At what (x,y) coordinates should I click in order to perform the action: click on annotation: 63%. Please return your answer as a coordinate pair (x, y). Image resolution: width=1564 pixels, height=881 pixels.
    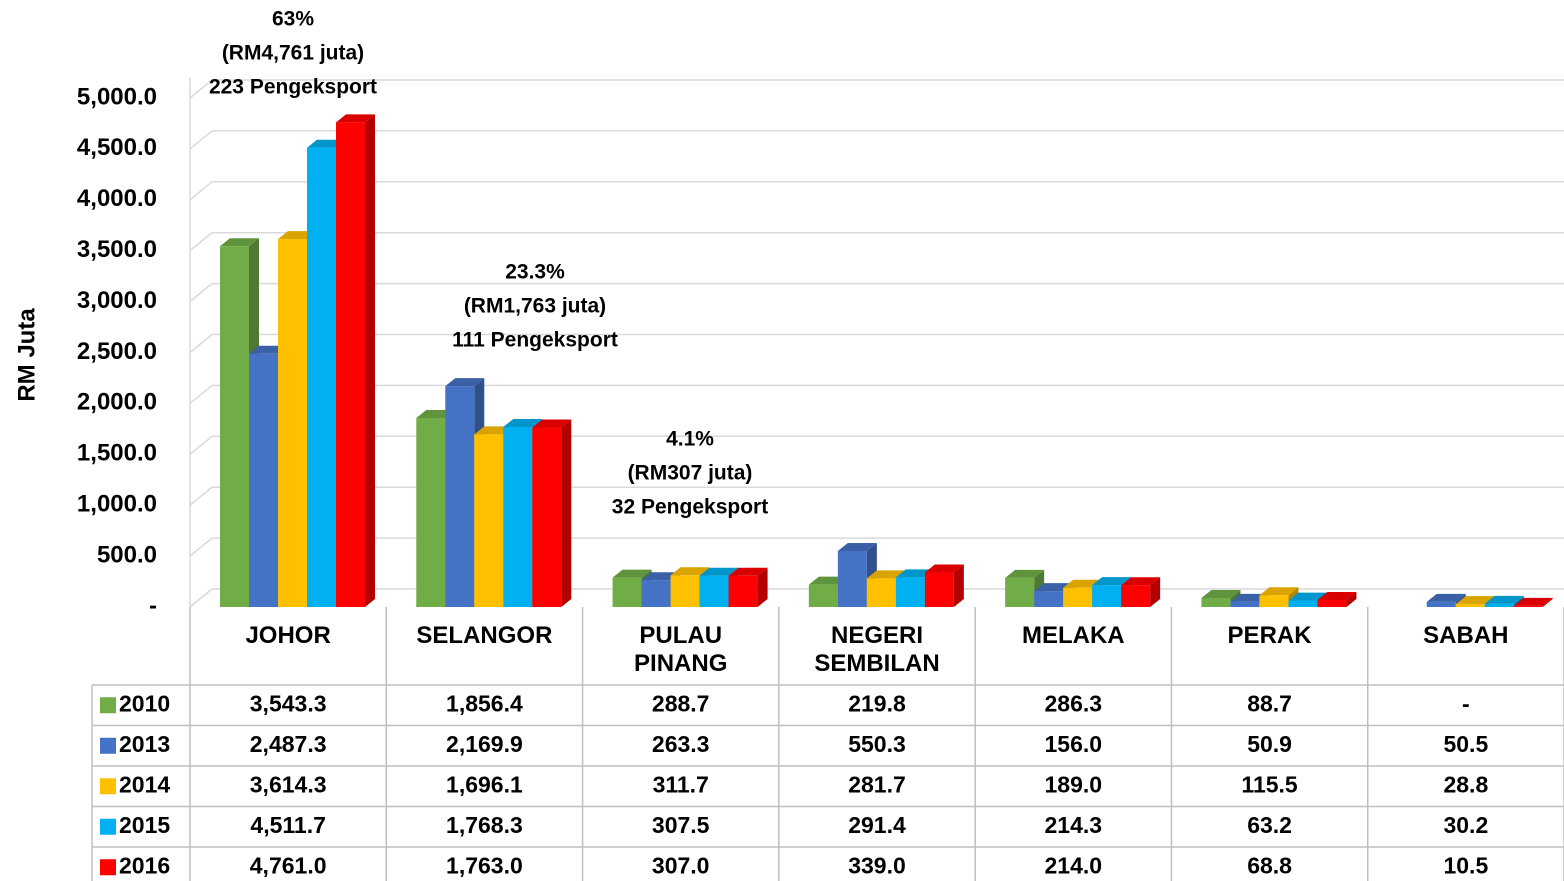
    Looking at the image, I should click on (293, 19).